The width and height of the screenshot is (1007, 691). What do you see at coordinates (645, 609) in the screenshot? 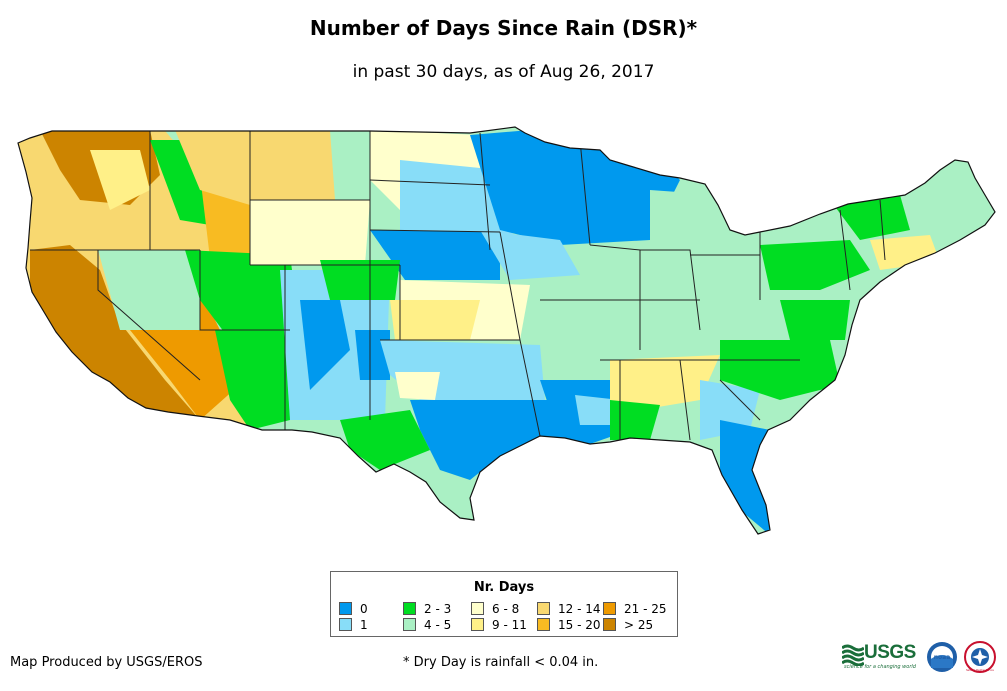
I see `legend-label: 21 - 25` at bounding box center [645, 609].